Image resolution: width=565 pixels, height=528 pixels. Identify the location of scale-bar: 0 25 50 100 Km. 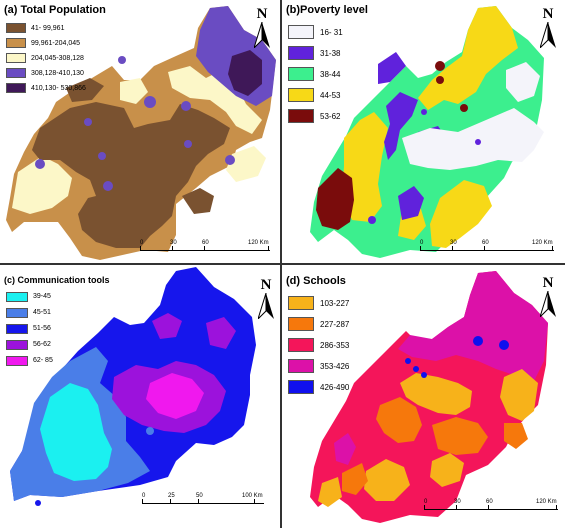
(203, 505).